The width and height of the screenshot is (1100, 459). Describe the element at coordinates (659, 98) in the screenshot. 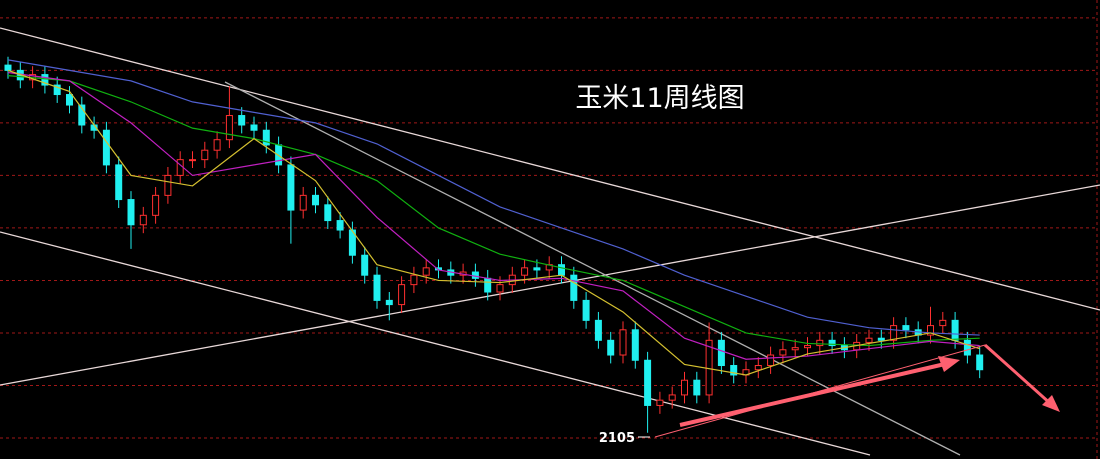

I see `chart-title: 玉米11周线图` at that location.